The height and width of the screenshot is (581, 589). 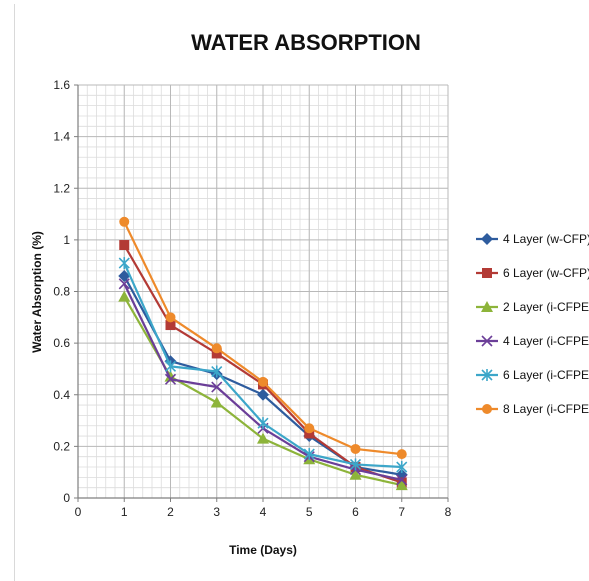 I want to click on x-axis-title: Time (Days), so click(x=263, y=550).